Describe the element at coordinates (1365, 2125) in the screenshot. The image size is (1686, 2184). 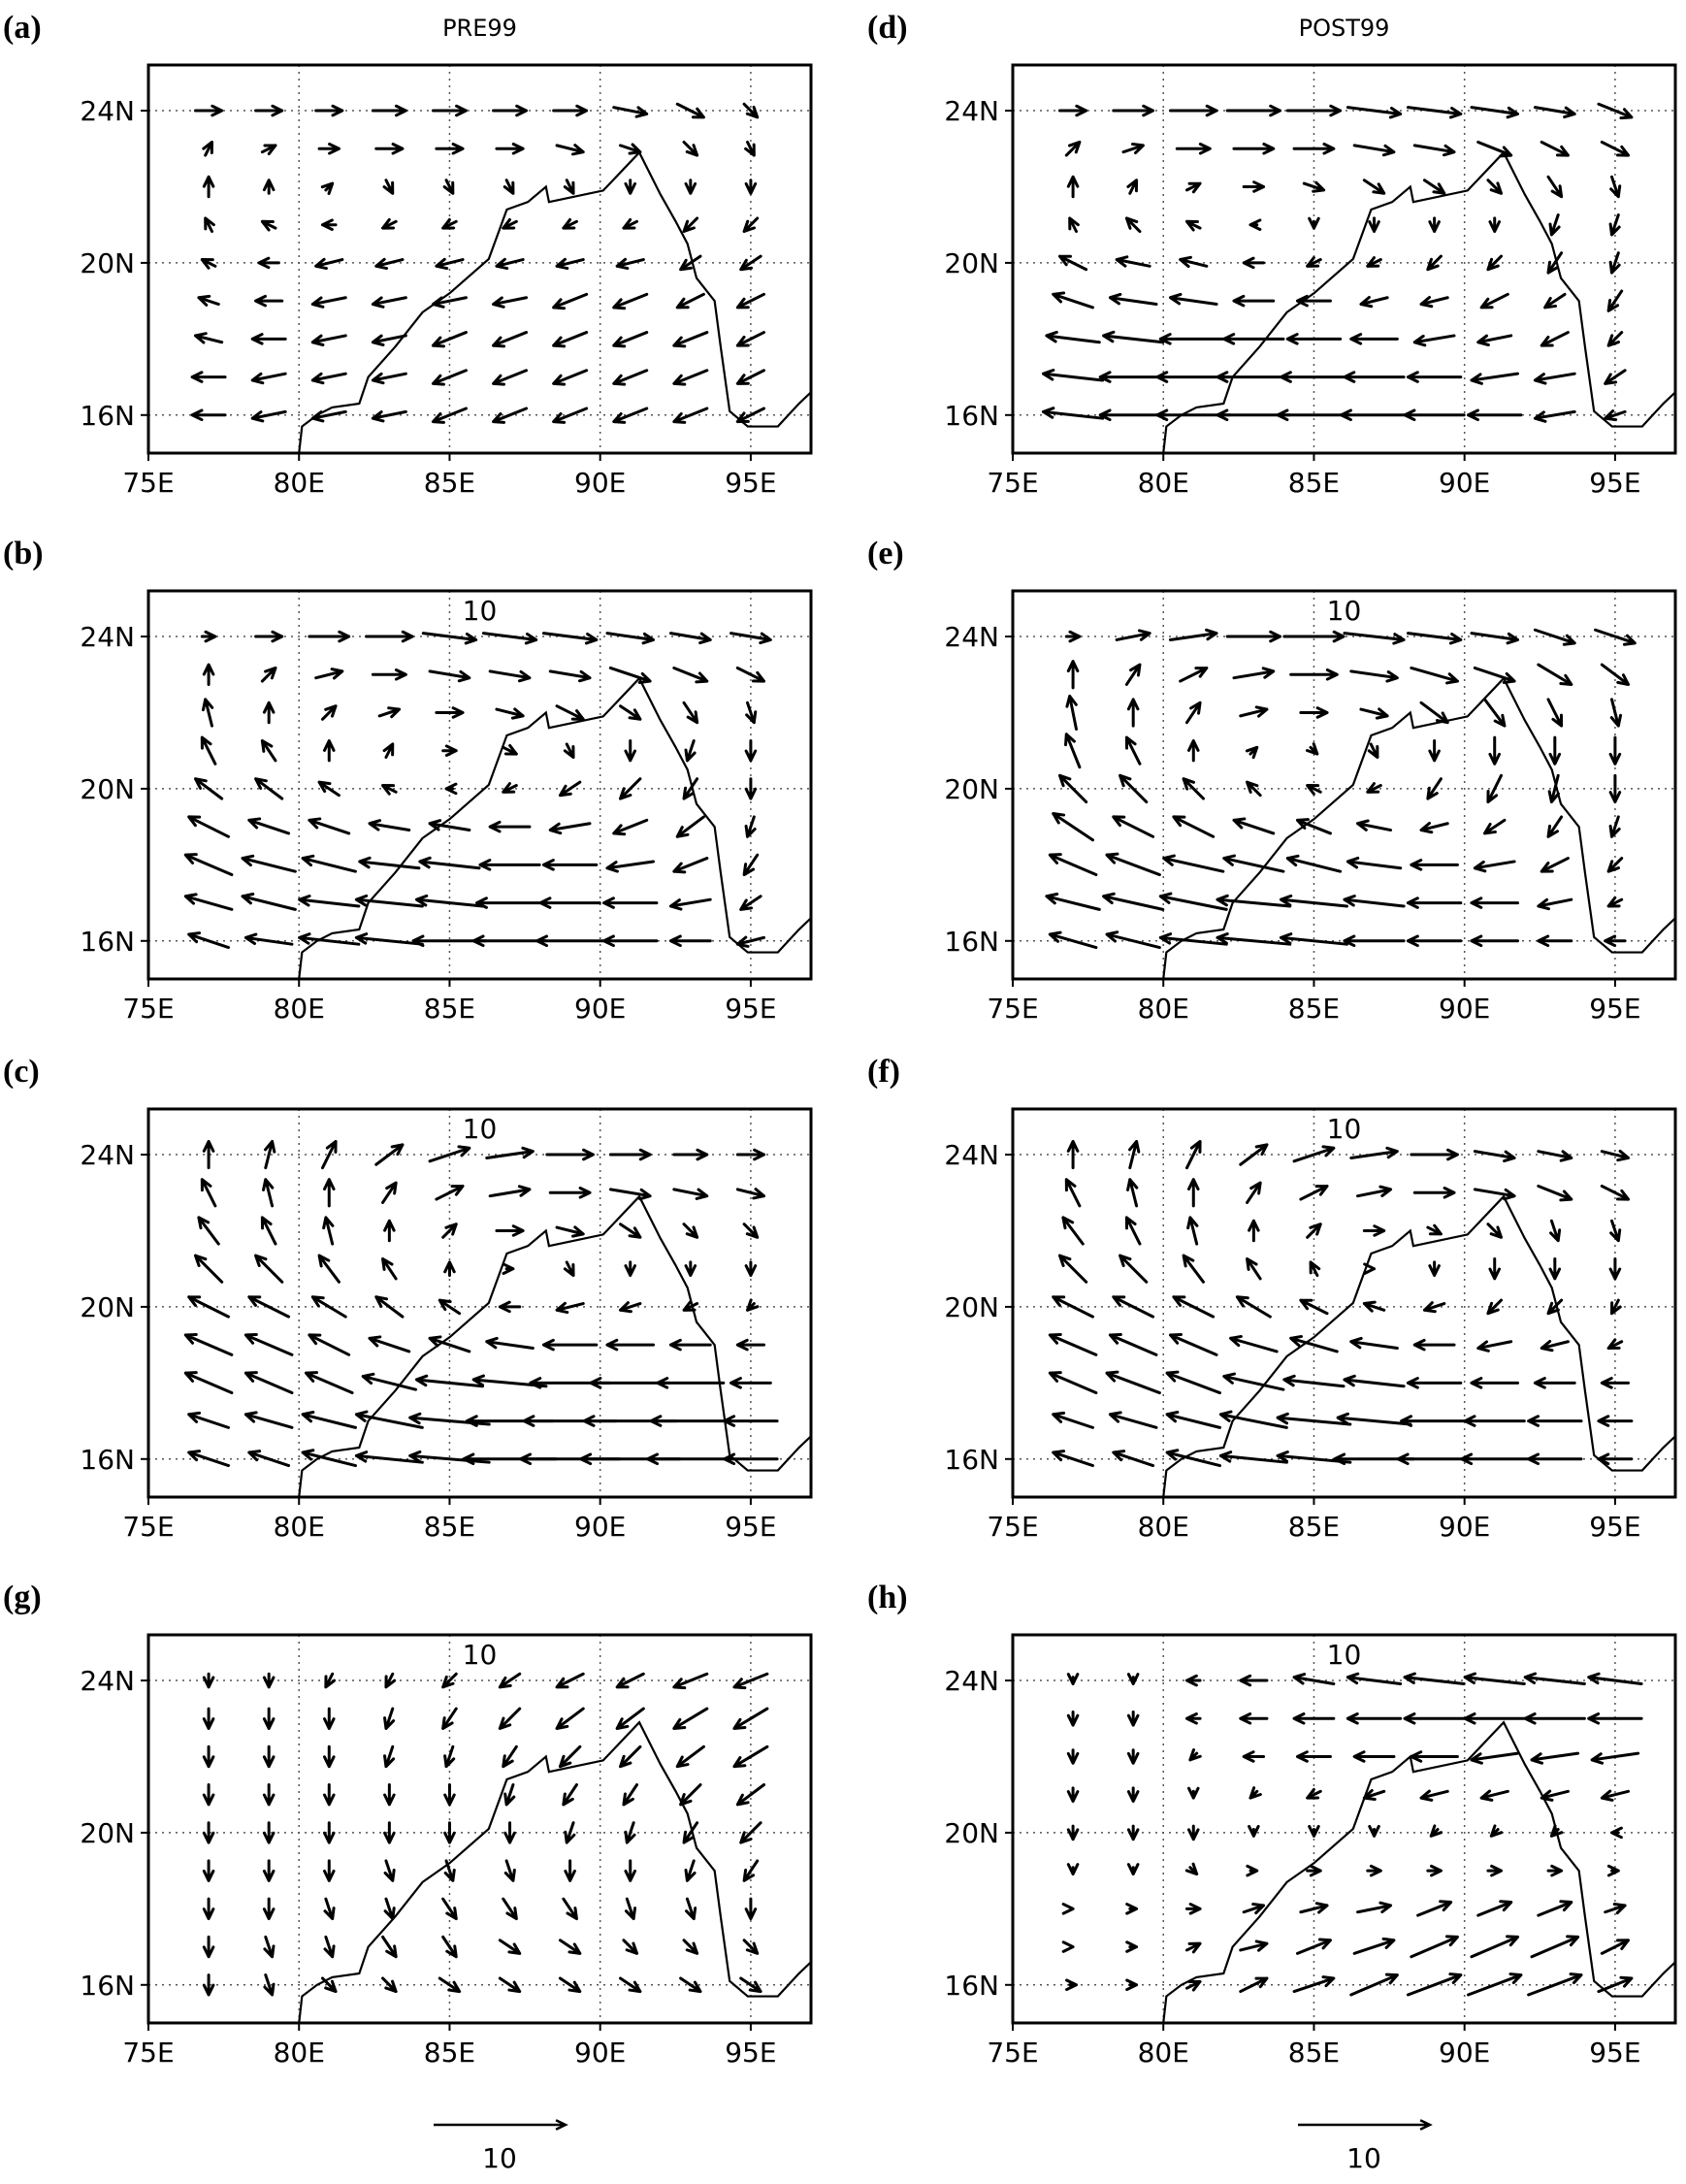
I see `reference-vector` at that location.